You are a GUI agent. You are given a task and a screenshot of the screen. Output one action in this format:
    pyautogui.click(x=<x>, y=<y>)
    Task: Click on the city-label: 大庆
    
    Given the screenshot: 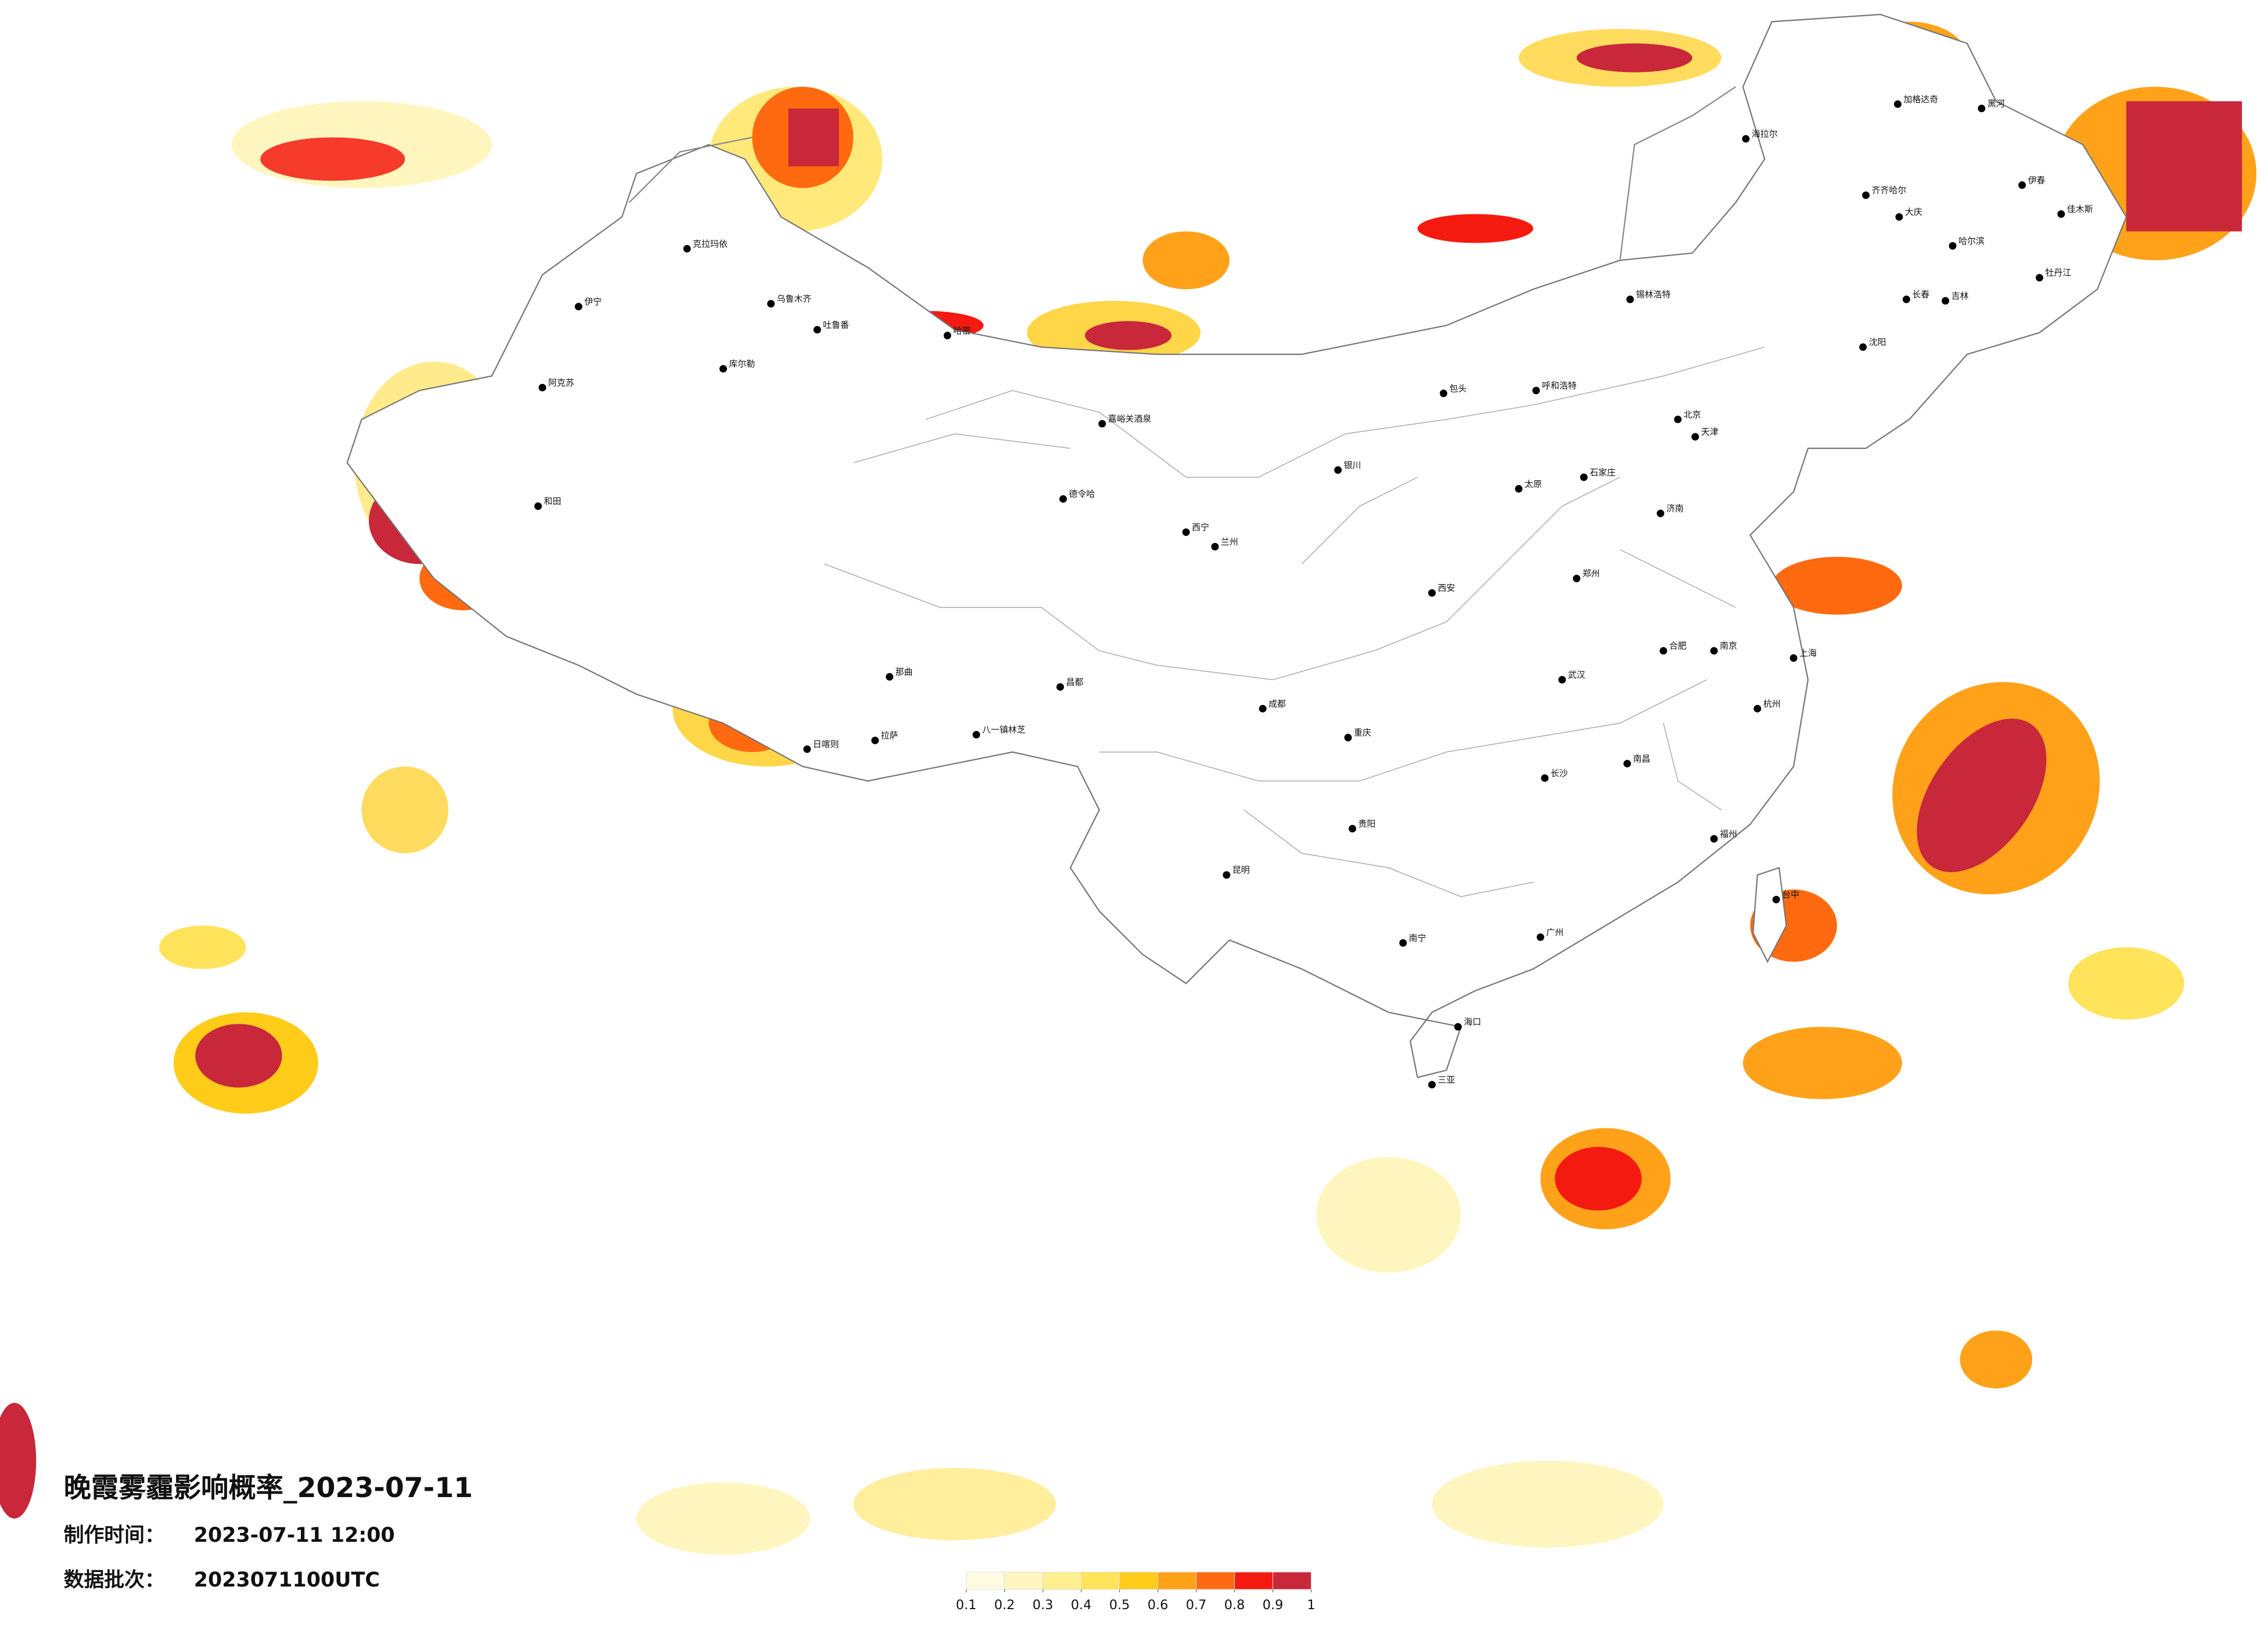 What is the action you would take?
    pyautogui.click(x=1913, y=212)
    